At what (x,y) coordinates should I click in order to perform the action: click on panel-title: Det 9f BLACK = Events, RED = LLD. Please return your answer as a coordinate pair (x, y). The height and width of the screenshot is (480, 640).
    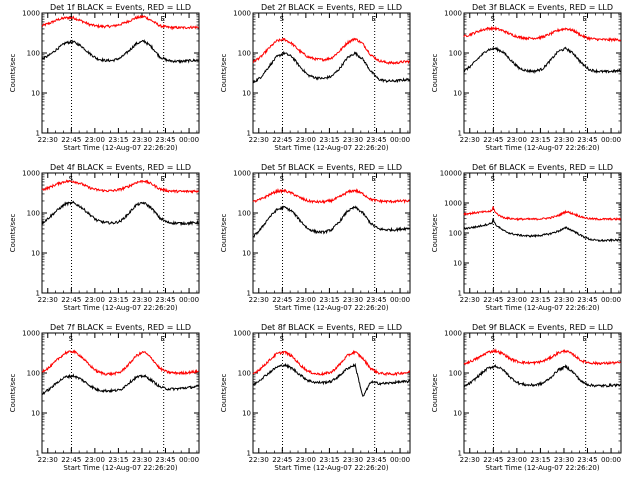
    Looking at the image, I should click on (542, 327).